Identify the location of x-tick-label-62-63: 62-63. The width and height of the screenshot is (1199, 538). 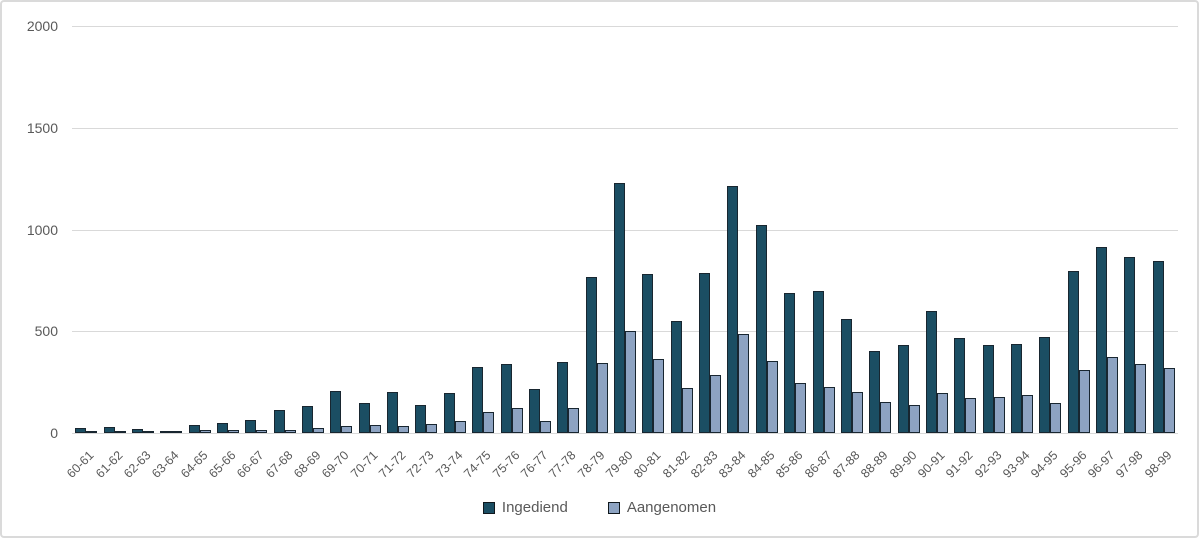
(137, 464).